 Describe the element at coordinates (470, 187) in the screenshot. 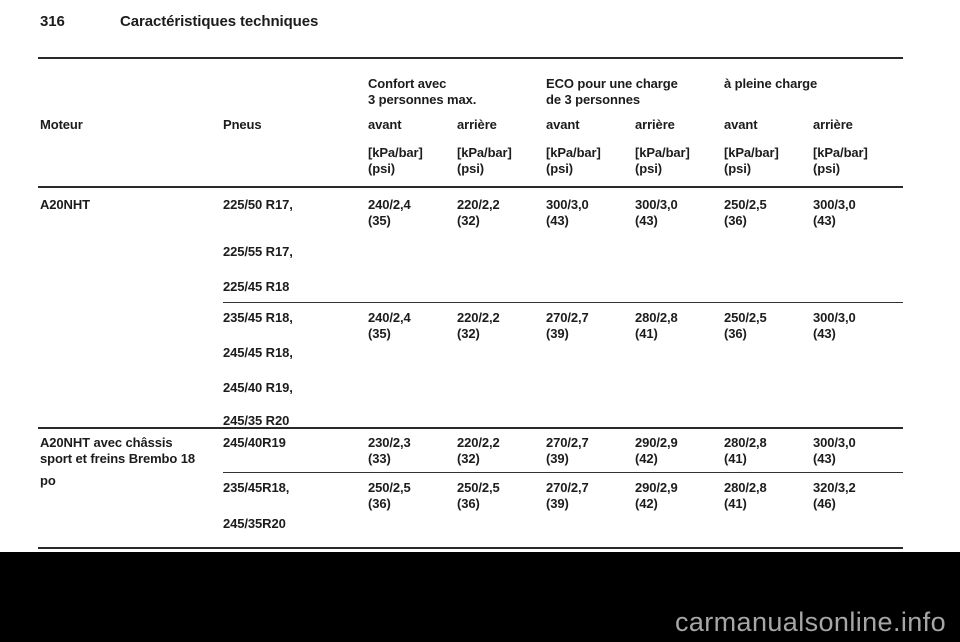

I see `table-header-rule` at that location.